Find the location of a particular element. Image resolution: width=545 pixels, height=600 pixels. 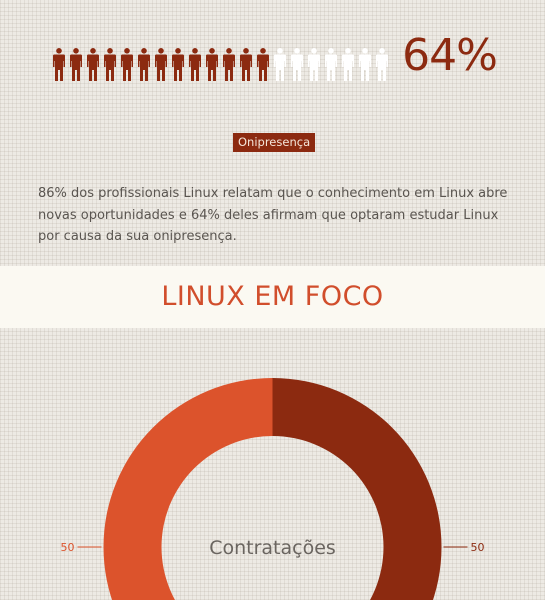

donut-center-label: Contratações is located at coordinates (272, 548).